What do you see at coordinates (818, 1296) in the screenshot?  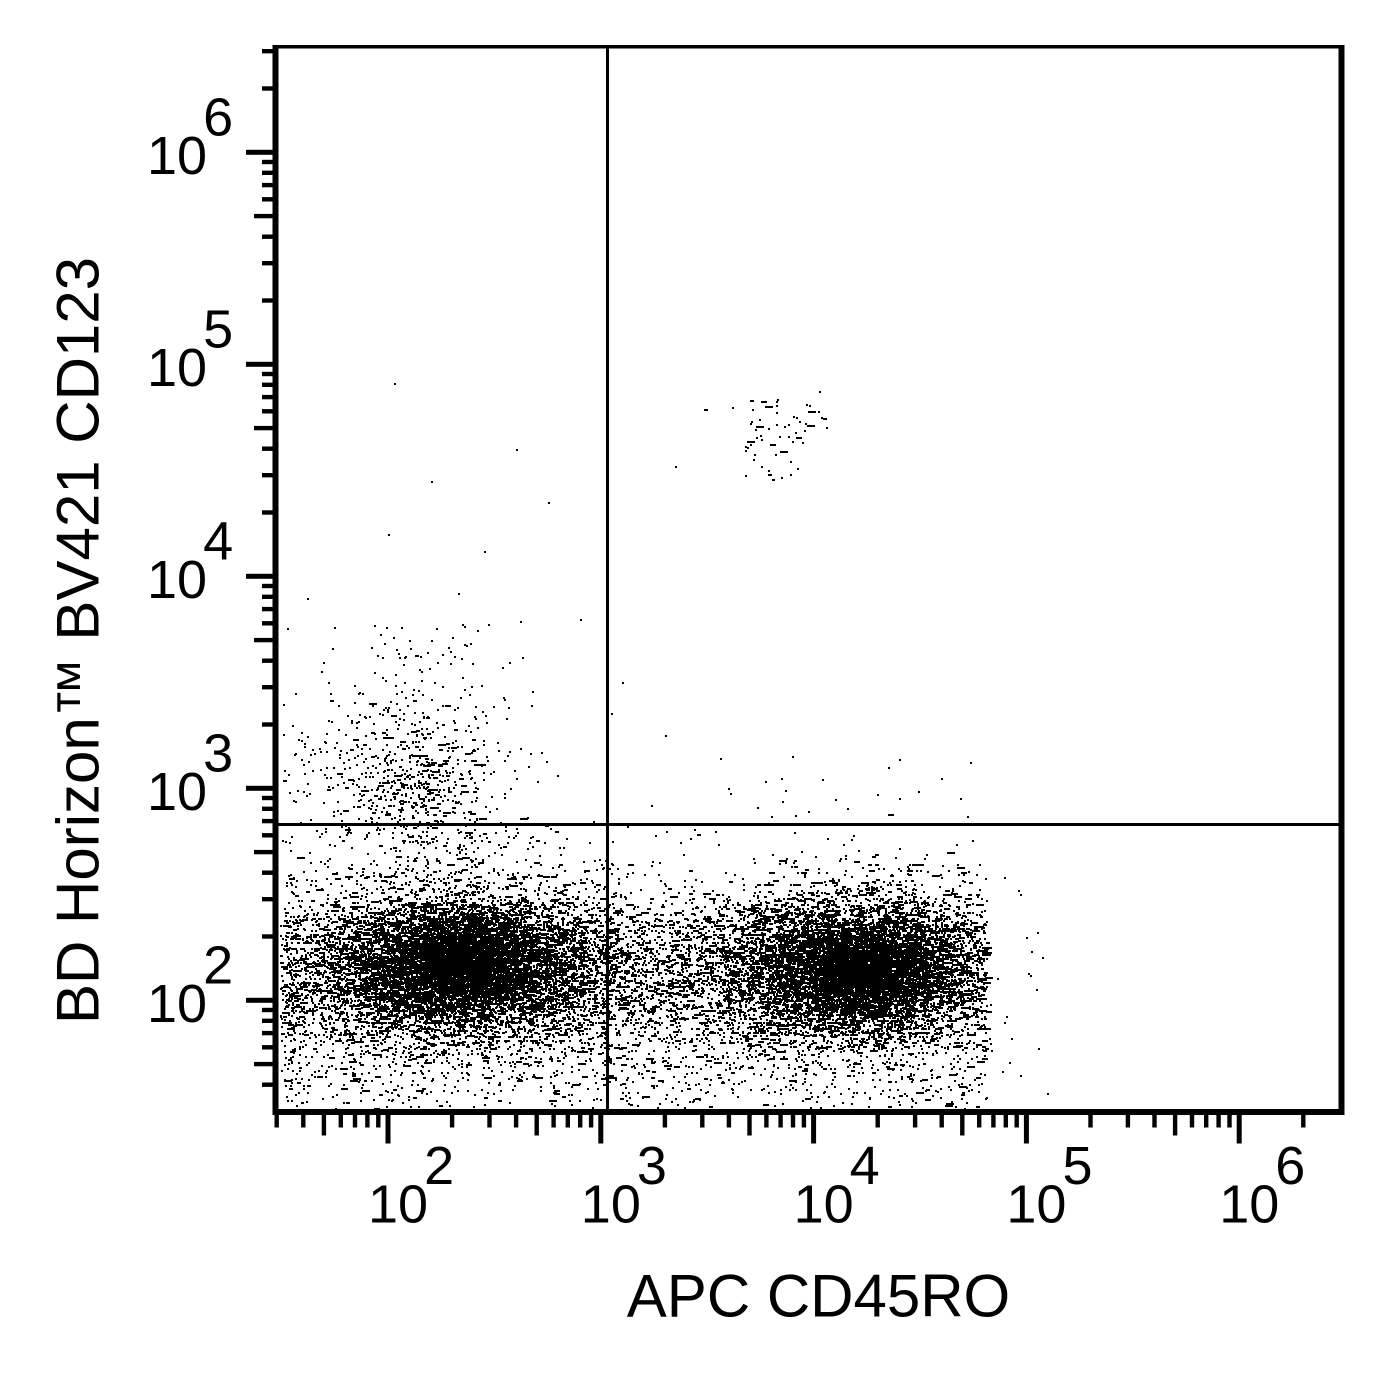 I see `svg-text: APC CD45RO` at bounding box center [818, 1296].